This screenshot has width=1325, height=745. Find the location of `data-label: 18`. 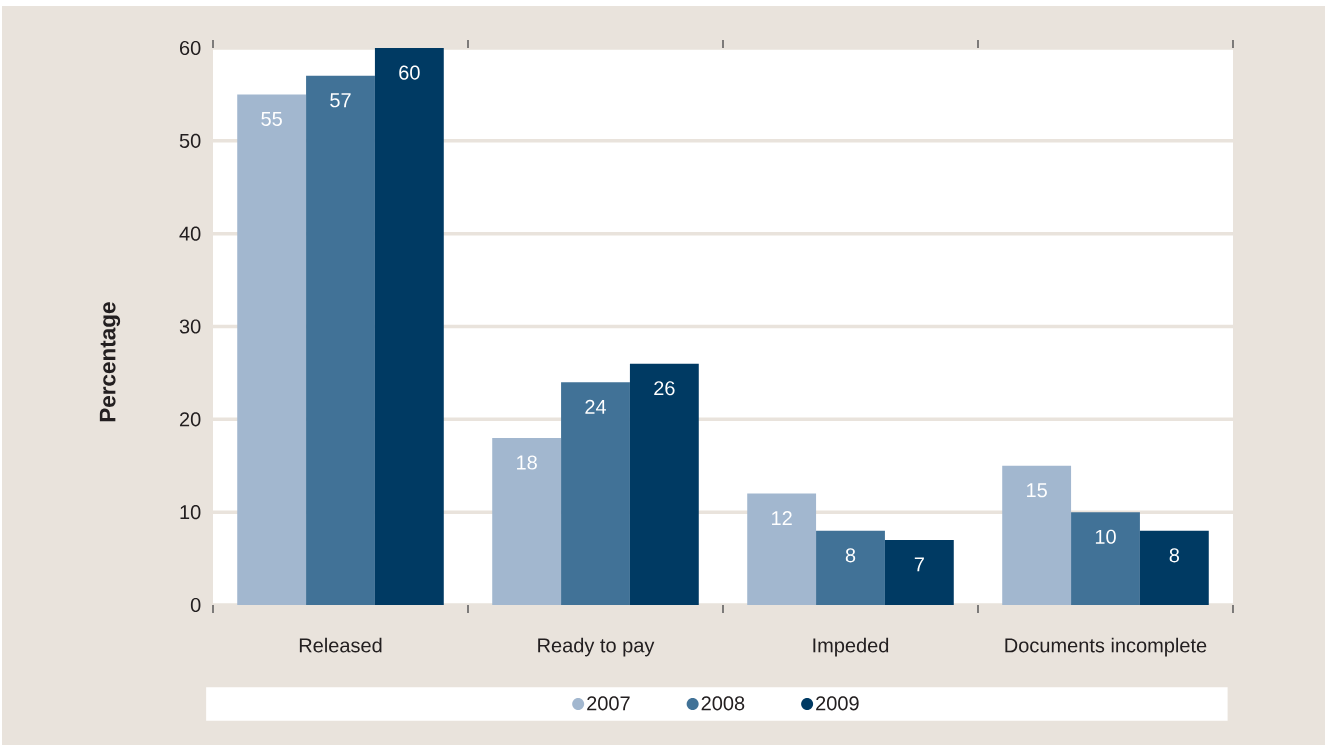

data-label: 18 is located at coordinates (527, 462).